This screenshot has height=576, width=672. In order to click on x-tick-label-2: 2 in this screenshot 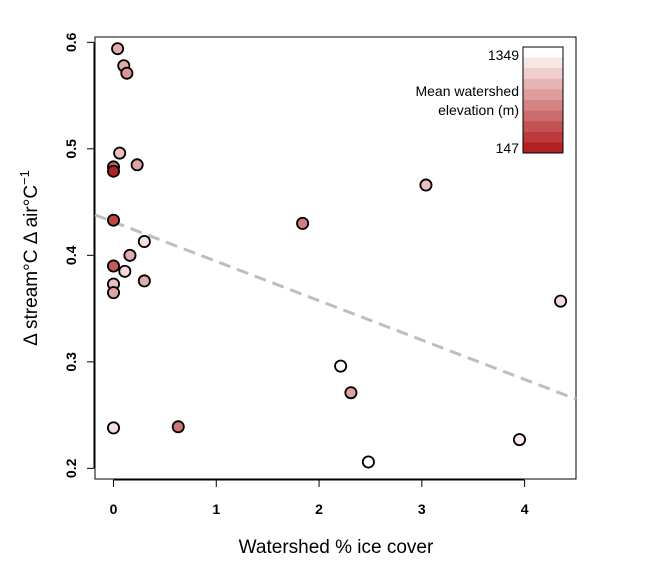, I will do `click(319, 509)`.